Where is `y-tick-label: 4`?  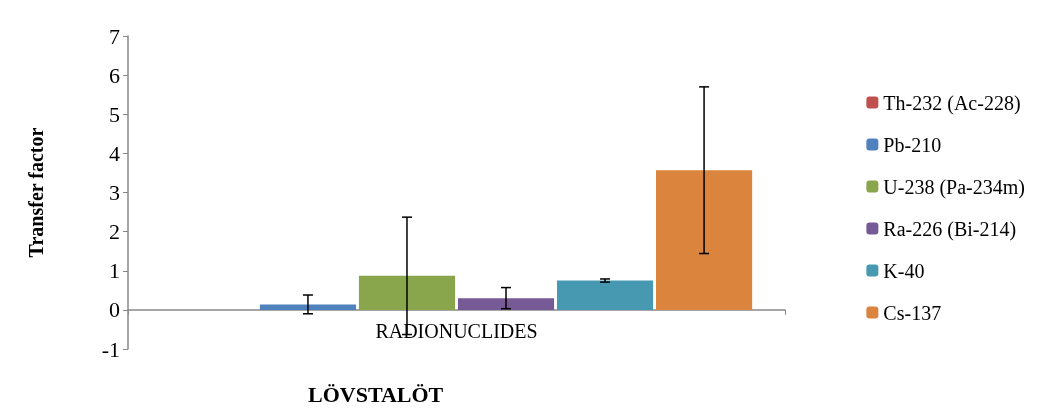
y-tick-label: 4 is located at coordinates (114, 153).